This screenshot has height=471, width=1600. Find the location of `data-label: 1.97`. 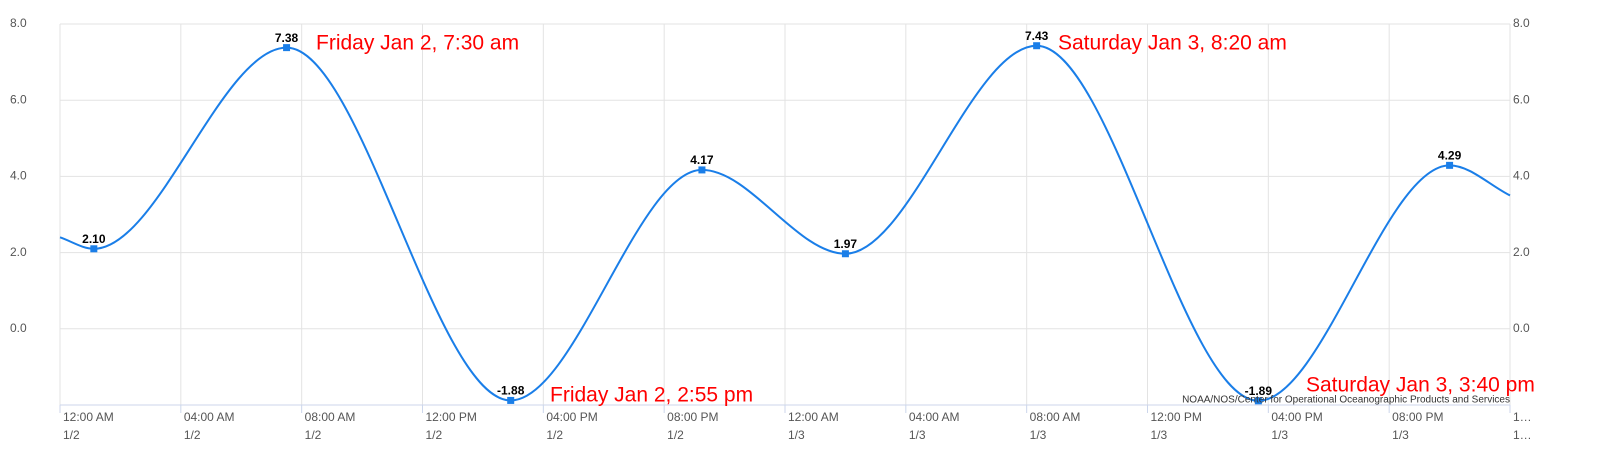

data-label: 1.97 is located at coordinates (846, 244).